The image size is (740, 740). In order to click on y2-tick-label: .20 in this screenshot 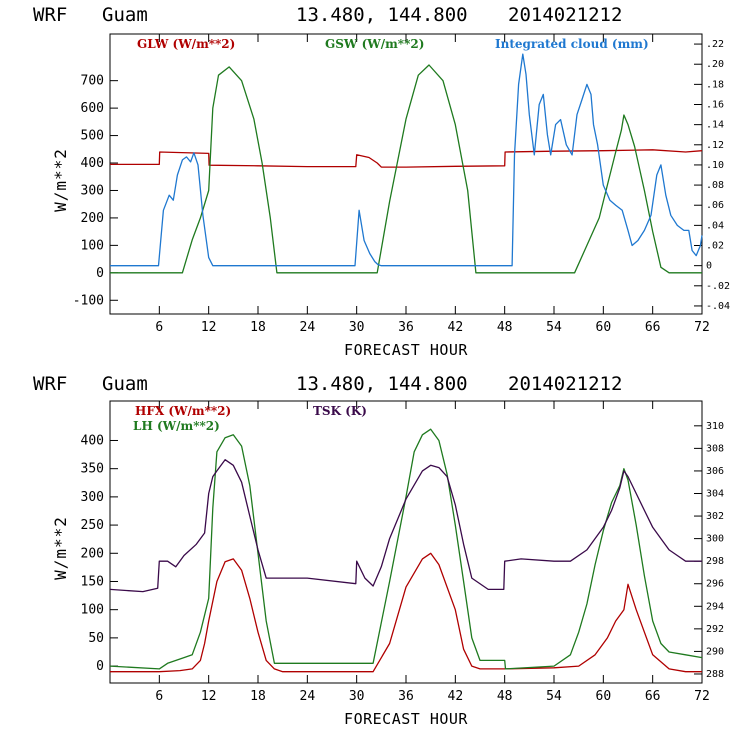, I will do `click(715, 64)`.